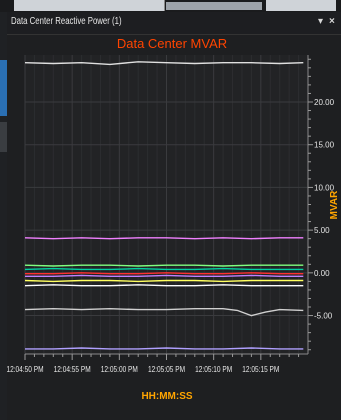 This screenshot has height=420, width=341. I want to click on y-tick-label: 0.00, so click(322, 273).